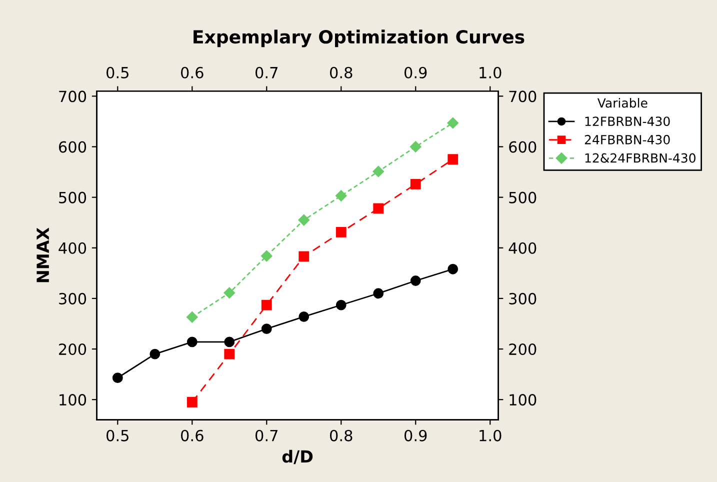 This screenshot has width=717, height=482. What do you see at coordinates (117, 436) in the screenshot?
I see `x-tick-label: 0.5` at bounding box center [117, 436].